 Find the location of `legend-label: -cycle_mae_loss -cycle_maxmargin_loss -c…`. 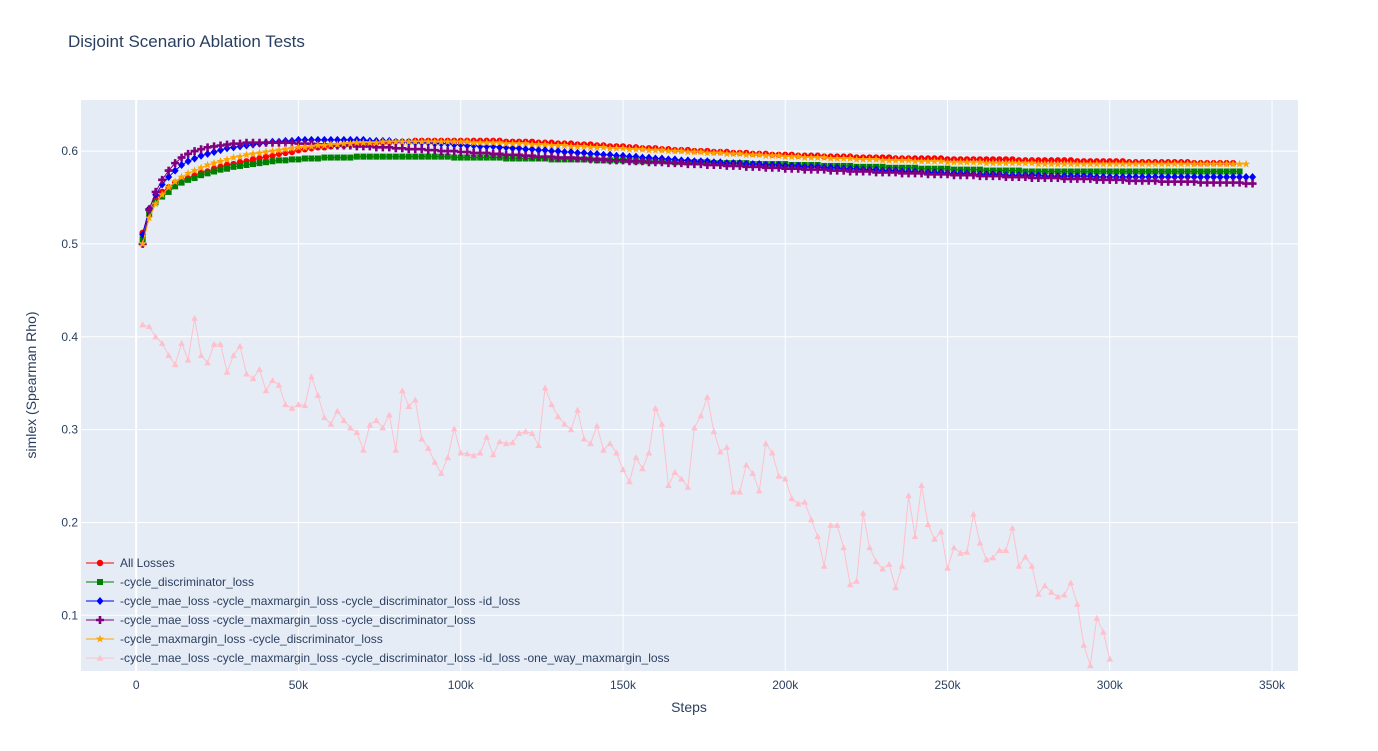

legend-label: -cycle_mae_loss -cycle_maxmargin_loss -c… is located at coordinates (297, 620).